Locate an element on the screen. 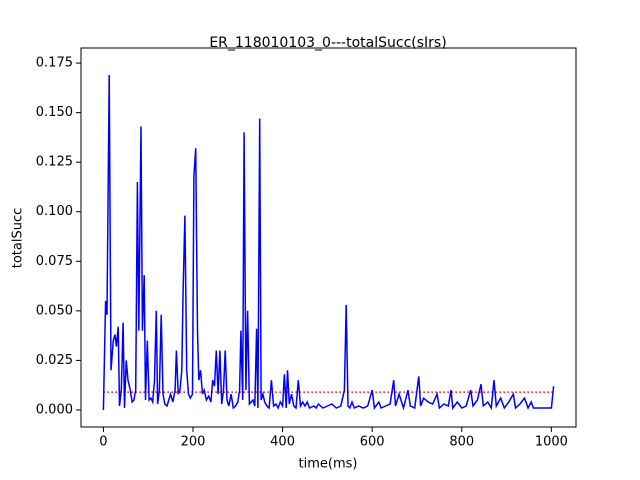 The width and height of the screenshot is (640, 480). x-tick-label: 0 is located at coordinates (103, 442).